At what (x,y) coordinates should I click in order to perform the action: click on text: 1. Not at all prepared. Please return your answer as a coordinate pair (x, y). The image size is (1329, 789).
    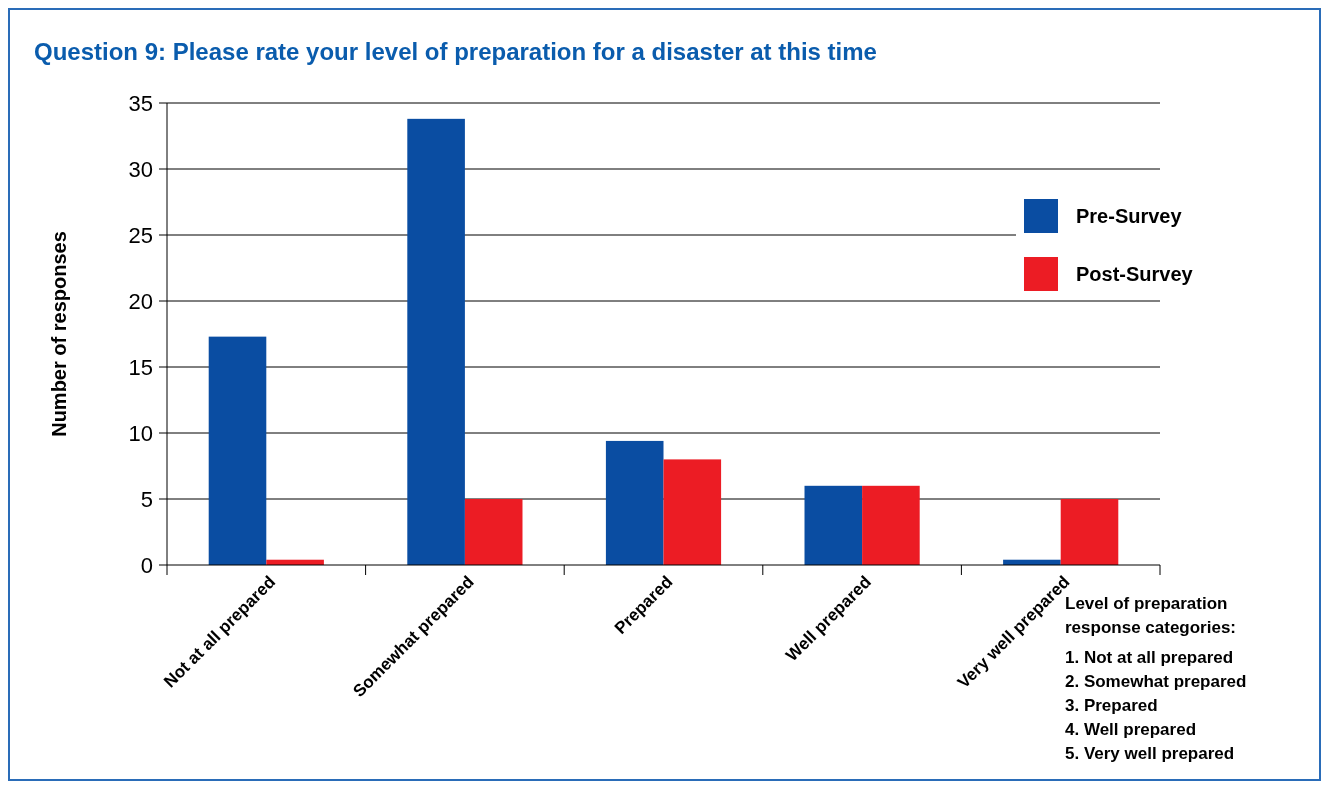
    Looking at the image, I should click on (1149, 657).